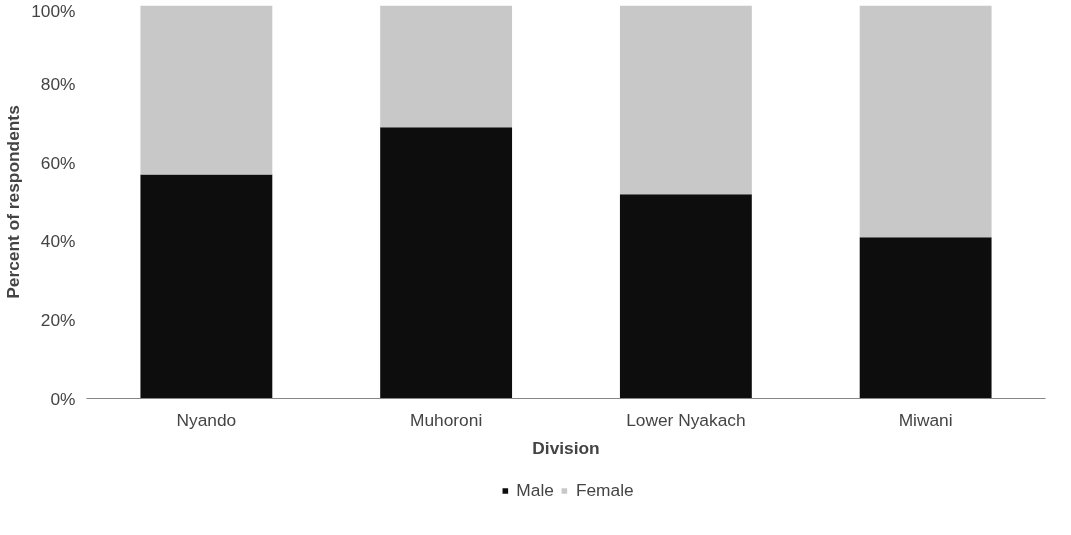 The width and height of the screenshot is (1071, 535). What do you see at coordinates (58, 241) in the screenshot?
I see `y-tick-label: 40%` at bounding box center [58, 241].